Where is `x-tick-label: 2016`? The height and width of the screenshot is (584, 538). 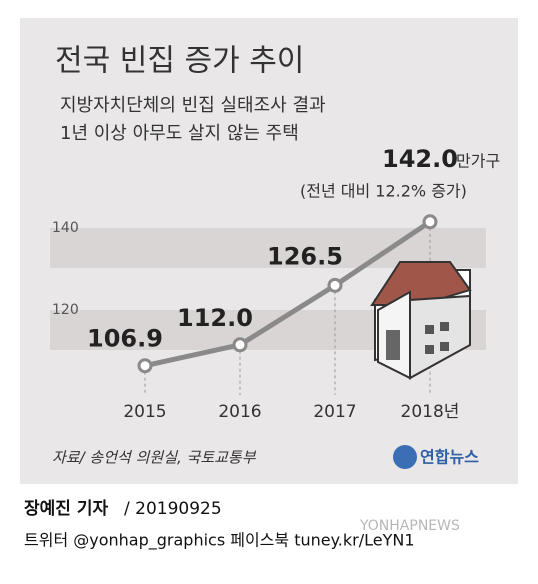
x-tick-label: 2016 is located at coordinates (239, 412).